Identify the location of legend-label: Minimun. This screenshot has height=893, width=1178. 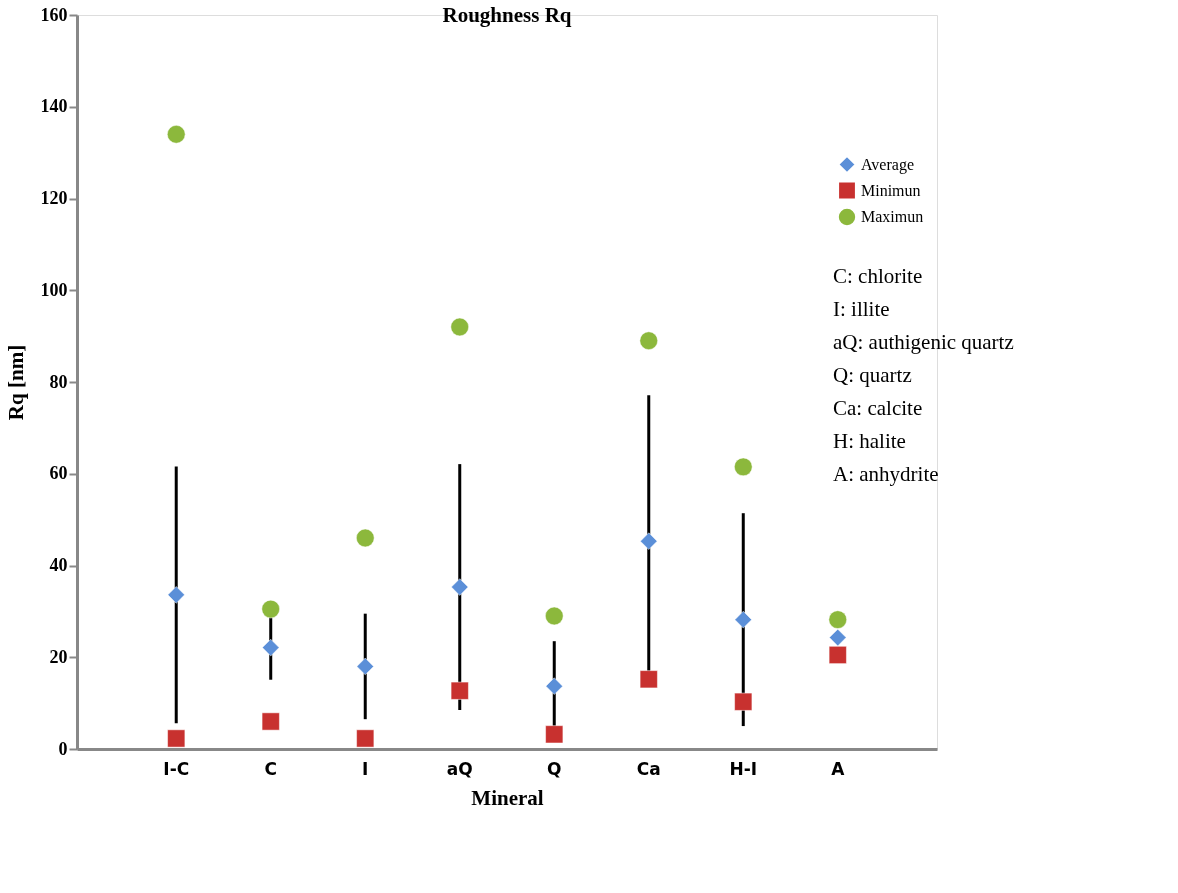
(891, 190).